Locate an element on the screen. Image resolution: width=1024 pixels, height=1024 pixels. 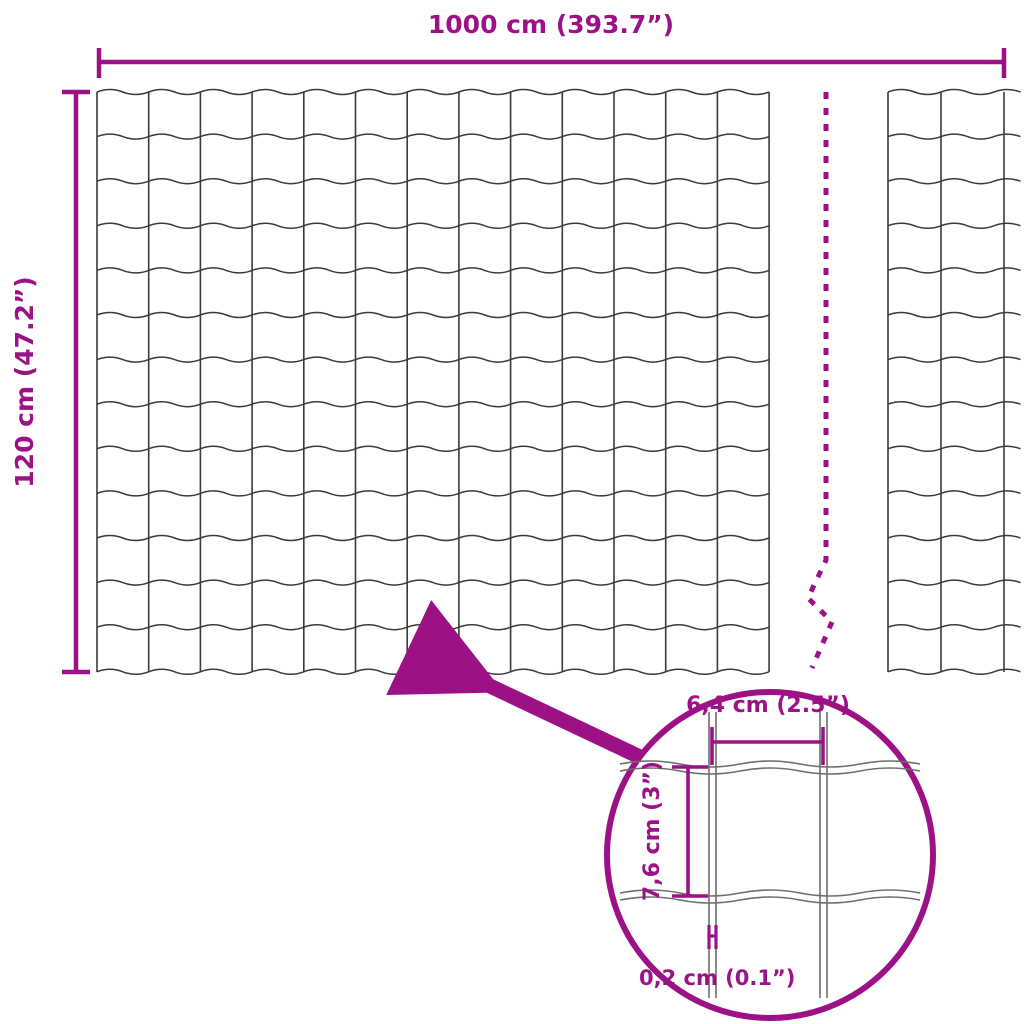
break-line-dashed is located at coordinates (819, 380).